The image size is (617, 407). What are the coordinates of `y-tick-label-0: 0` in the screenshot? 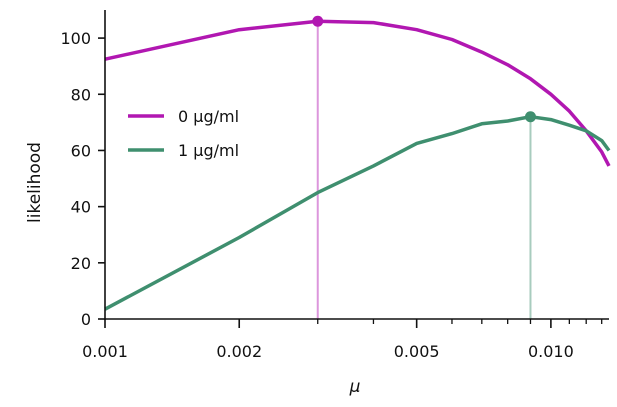 It's located at (86, 319).